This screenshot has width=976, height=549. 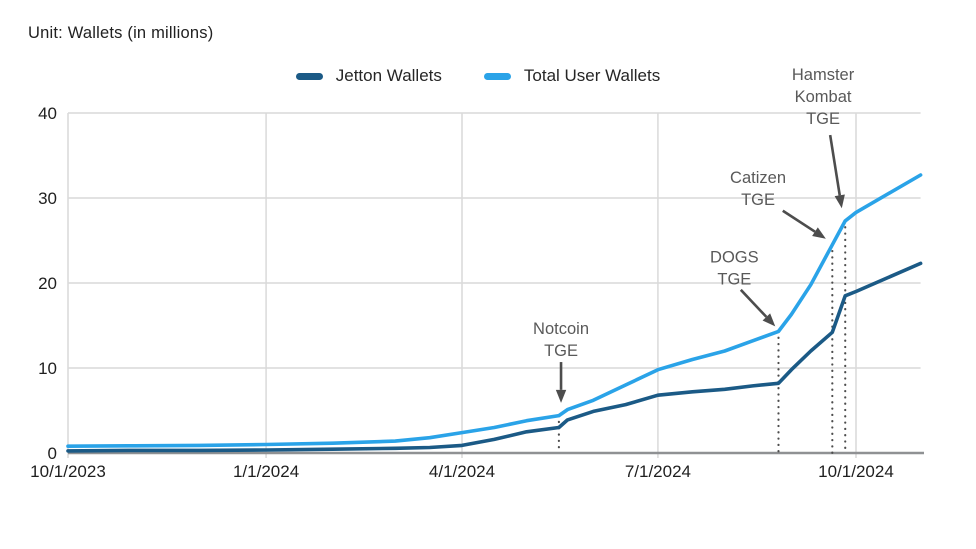 I want to click on x-tick-label: 10/1/2024, so click(x=856, y=471).